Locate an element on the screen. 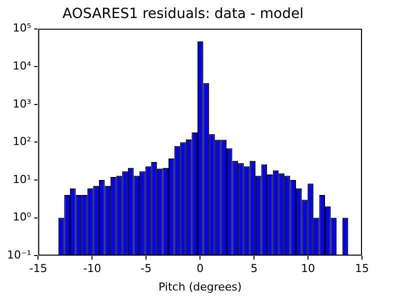 The height and width of the screenshot is (300, 400). x-tick-label: -10 is located at coordinates (92, 269).